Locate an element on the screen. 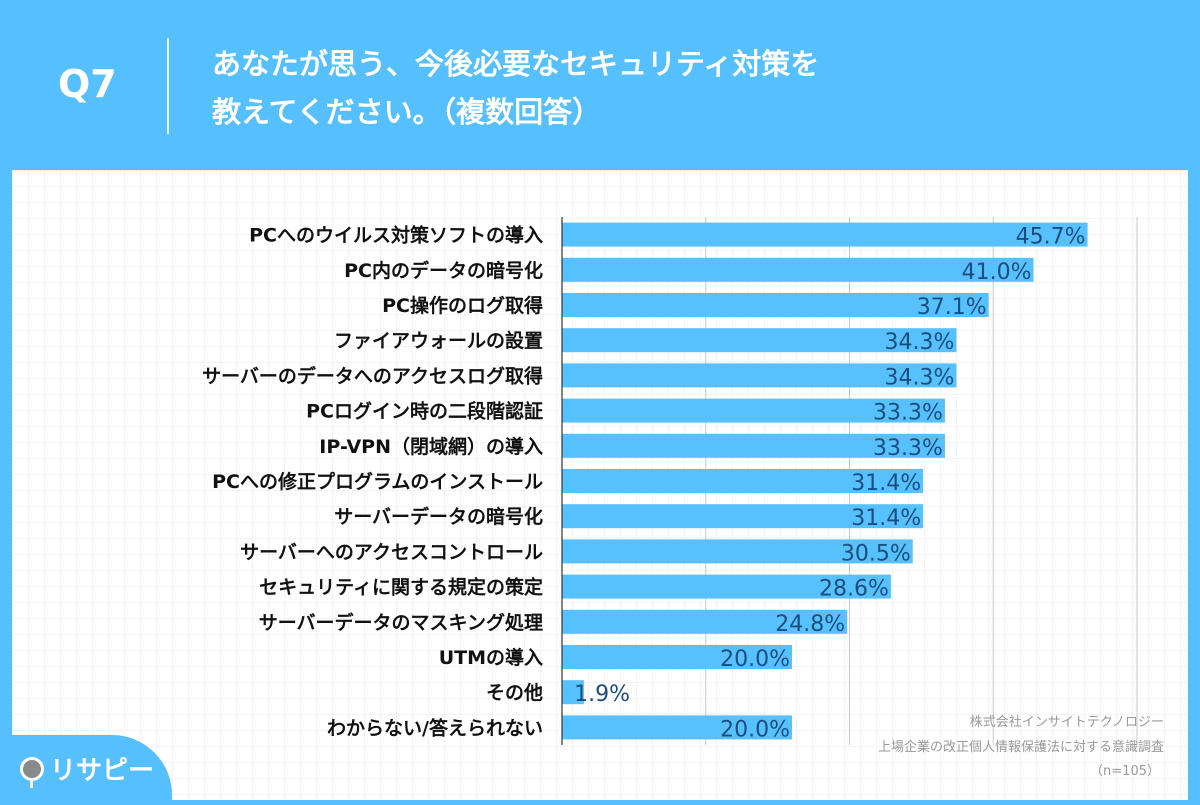 The height and width of the screenshot is (805, 1200). category-label: サーバーのデータへのアクセスログ取得 is located at coordinates (372, 375).